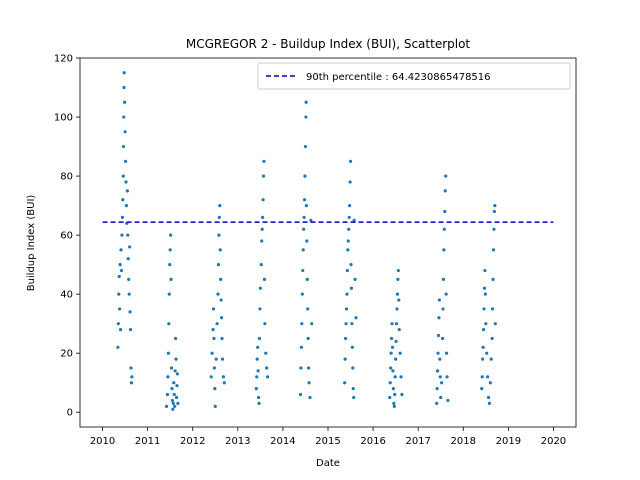  What do you see at coordinates (66, 236) in the screenshot?
I see `y-tick-label: 60` at bounding box center [66, 236].